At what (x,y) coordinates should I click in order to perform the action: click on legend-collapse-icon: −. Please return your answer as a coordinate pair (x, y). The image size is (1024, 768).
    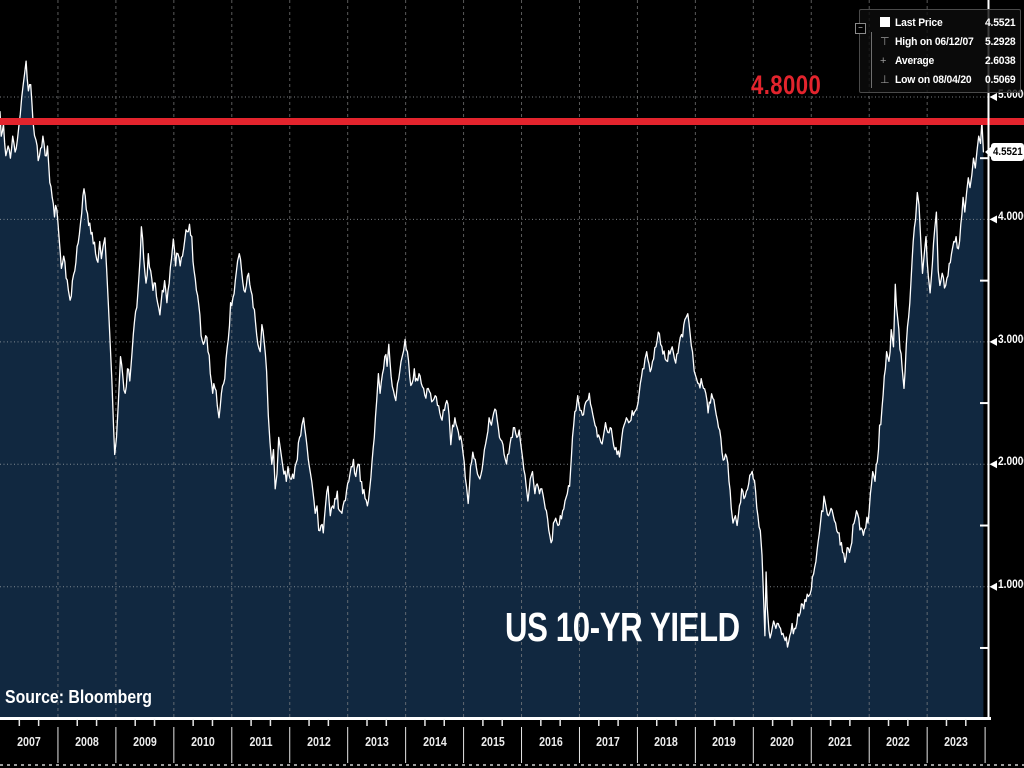
    Looking at the image, I should click on (860, 28).